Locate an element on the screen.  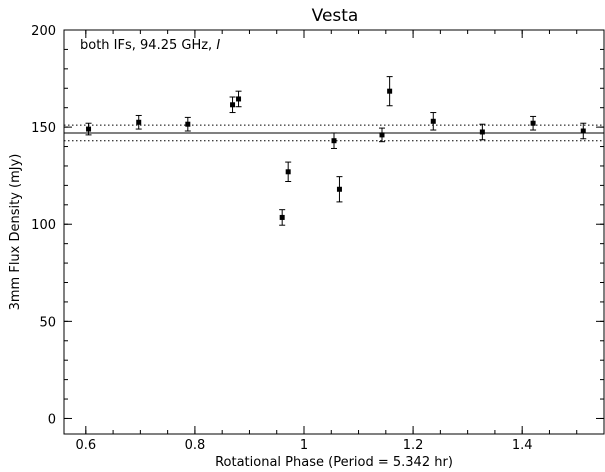
x-tick-label: 1 is located at coordinates (304, 445).